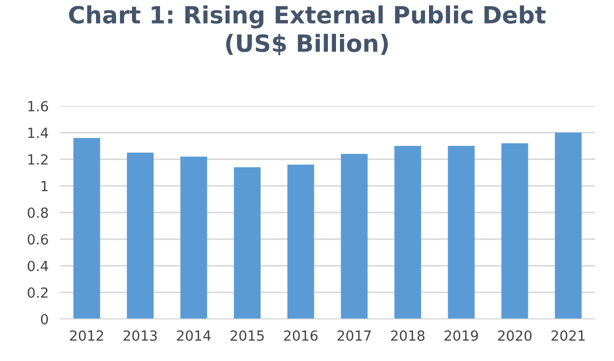  I want to click on x-tick-label: 2019, so click(461, 335).